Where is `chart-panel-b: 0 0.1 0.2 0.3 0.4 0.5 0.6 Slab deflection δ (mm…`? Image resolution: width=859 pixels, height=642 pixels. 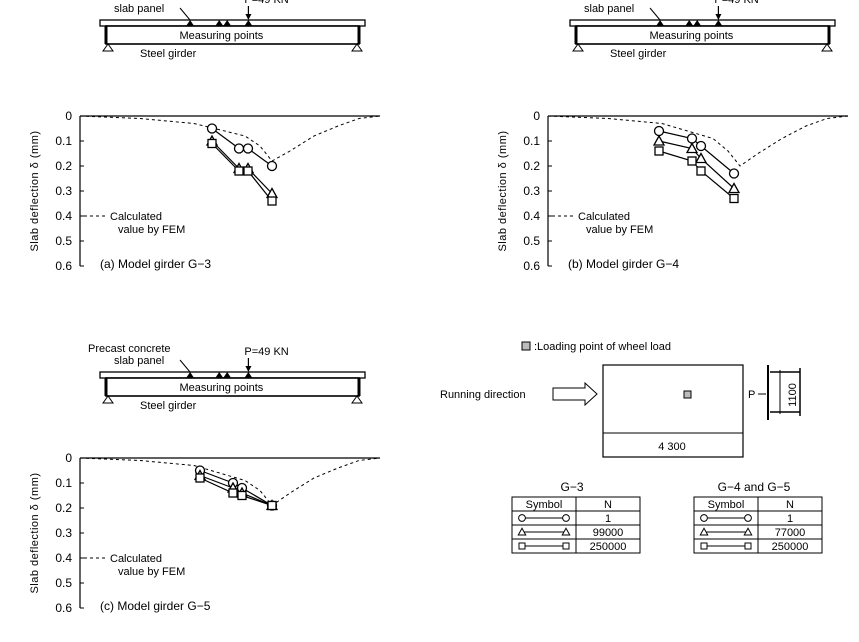
chart-panel-b: 0 0.1 0.2 0.3 0.4 0.5 0.6 Slab deflection δ (mm… is located at coordinates (673, 191).